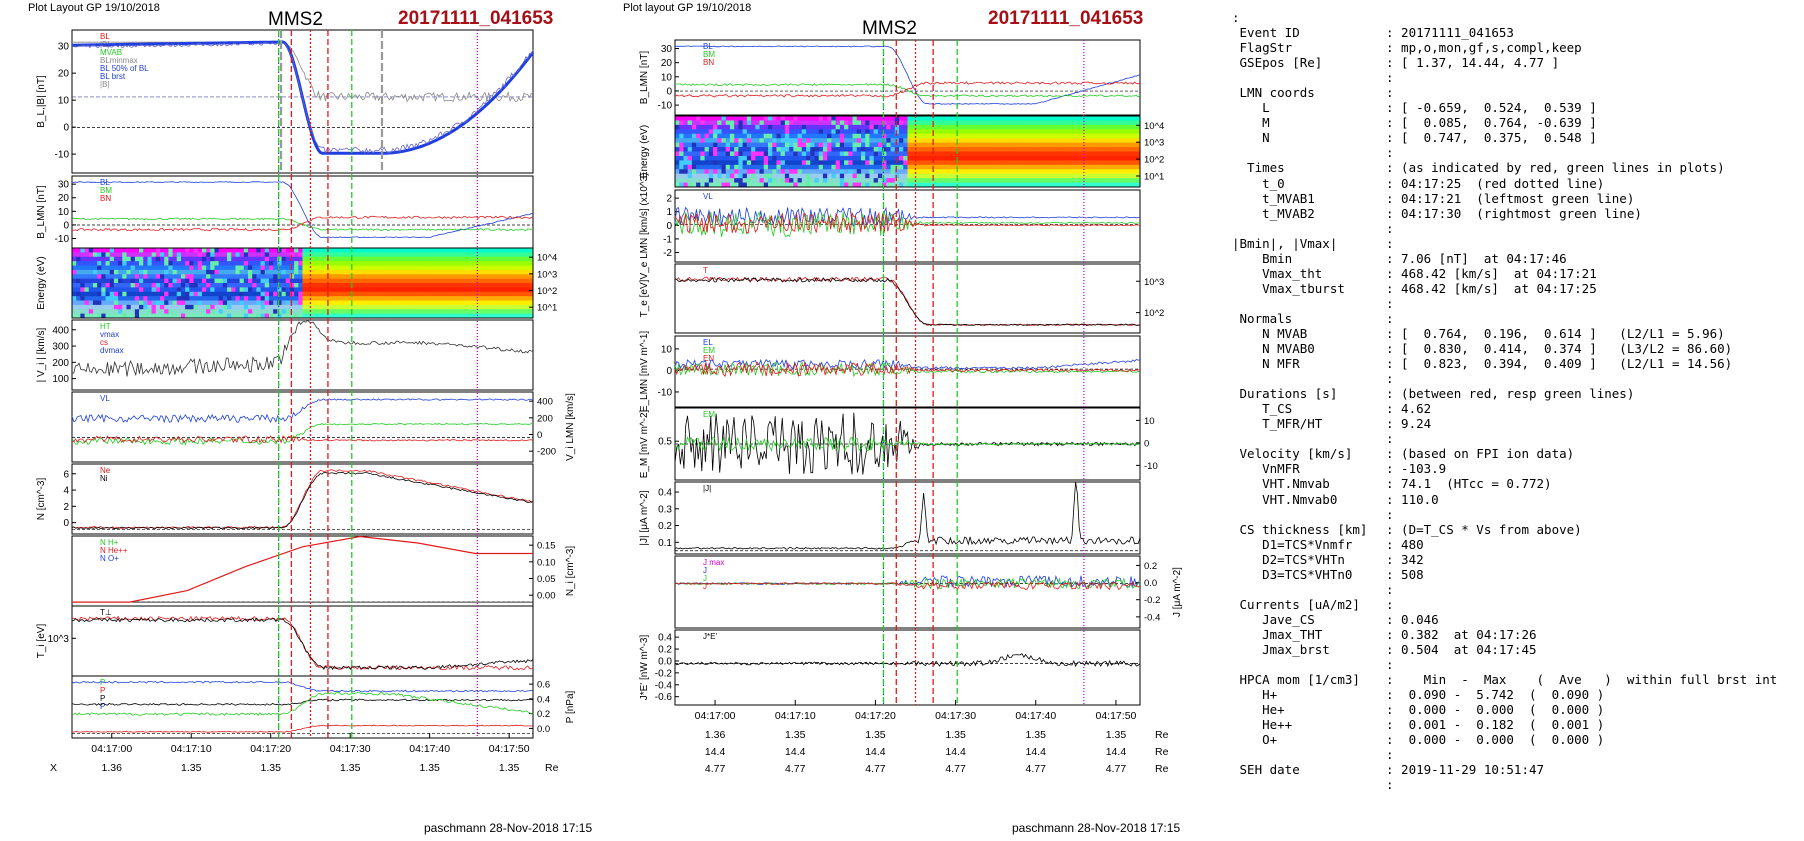 Image resolution: width=1804 pixels, height=841 pixels. I want to click on y-tick-label: 0.4, so click(665, 493).